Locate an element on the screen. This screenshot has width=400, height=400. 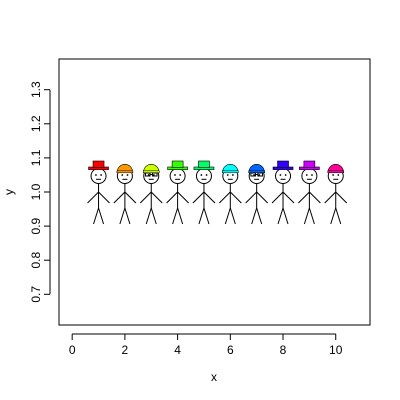
x-tick-label: 4 is located at coordinates (177, 350).